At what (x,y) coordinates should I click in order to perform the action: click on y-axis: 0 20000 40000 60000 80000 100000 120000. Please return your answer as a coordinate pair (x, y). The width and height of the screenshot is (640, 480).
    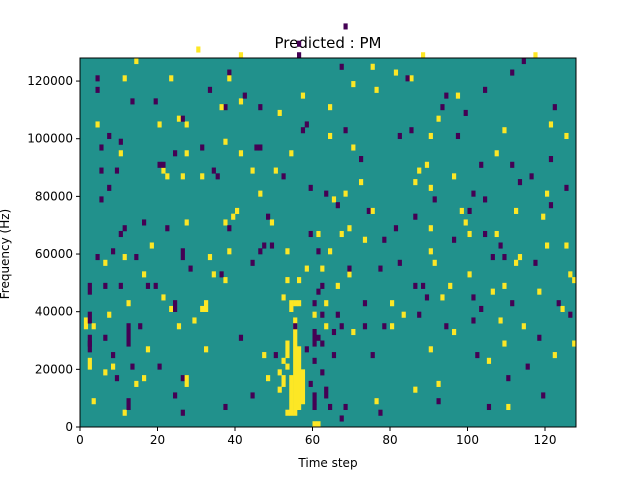
    Looking at the image, I should click on (53, 254).